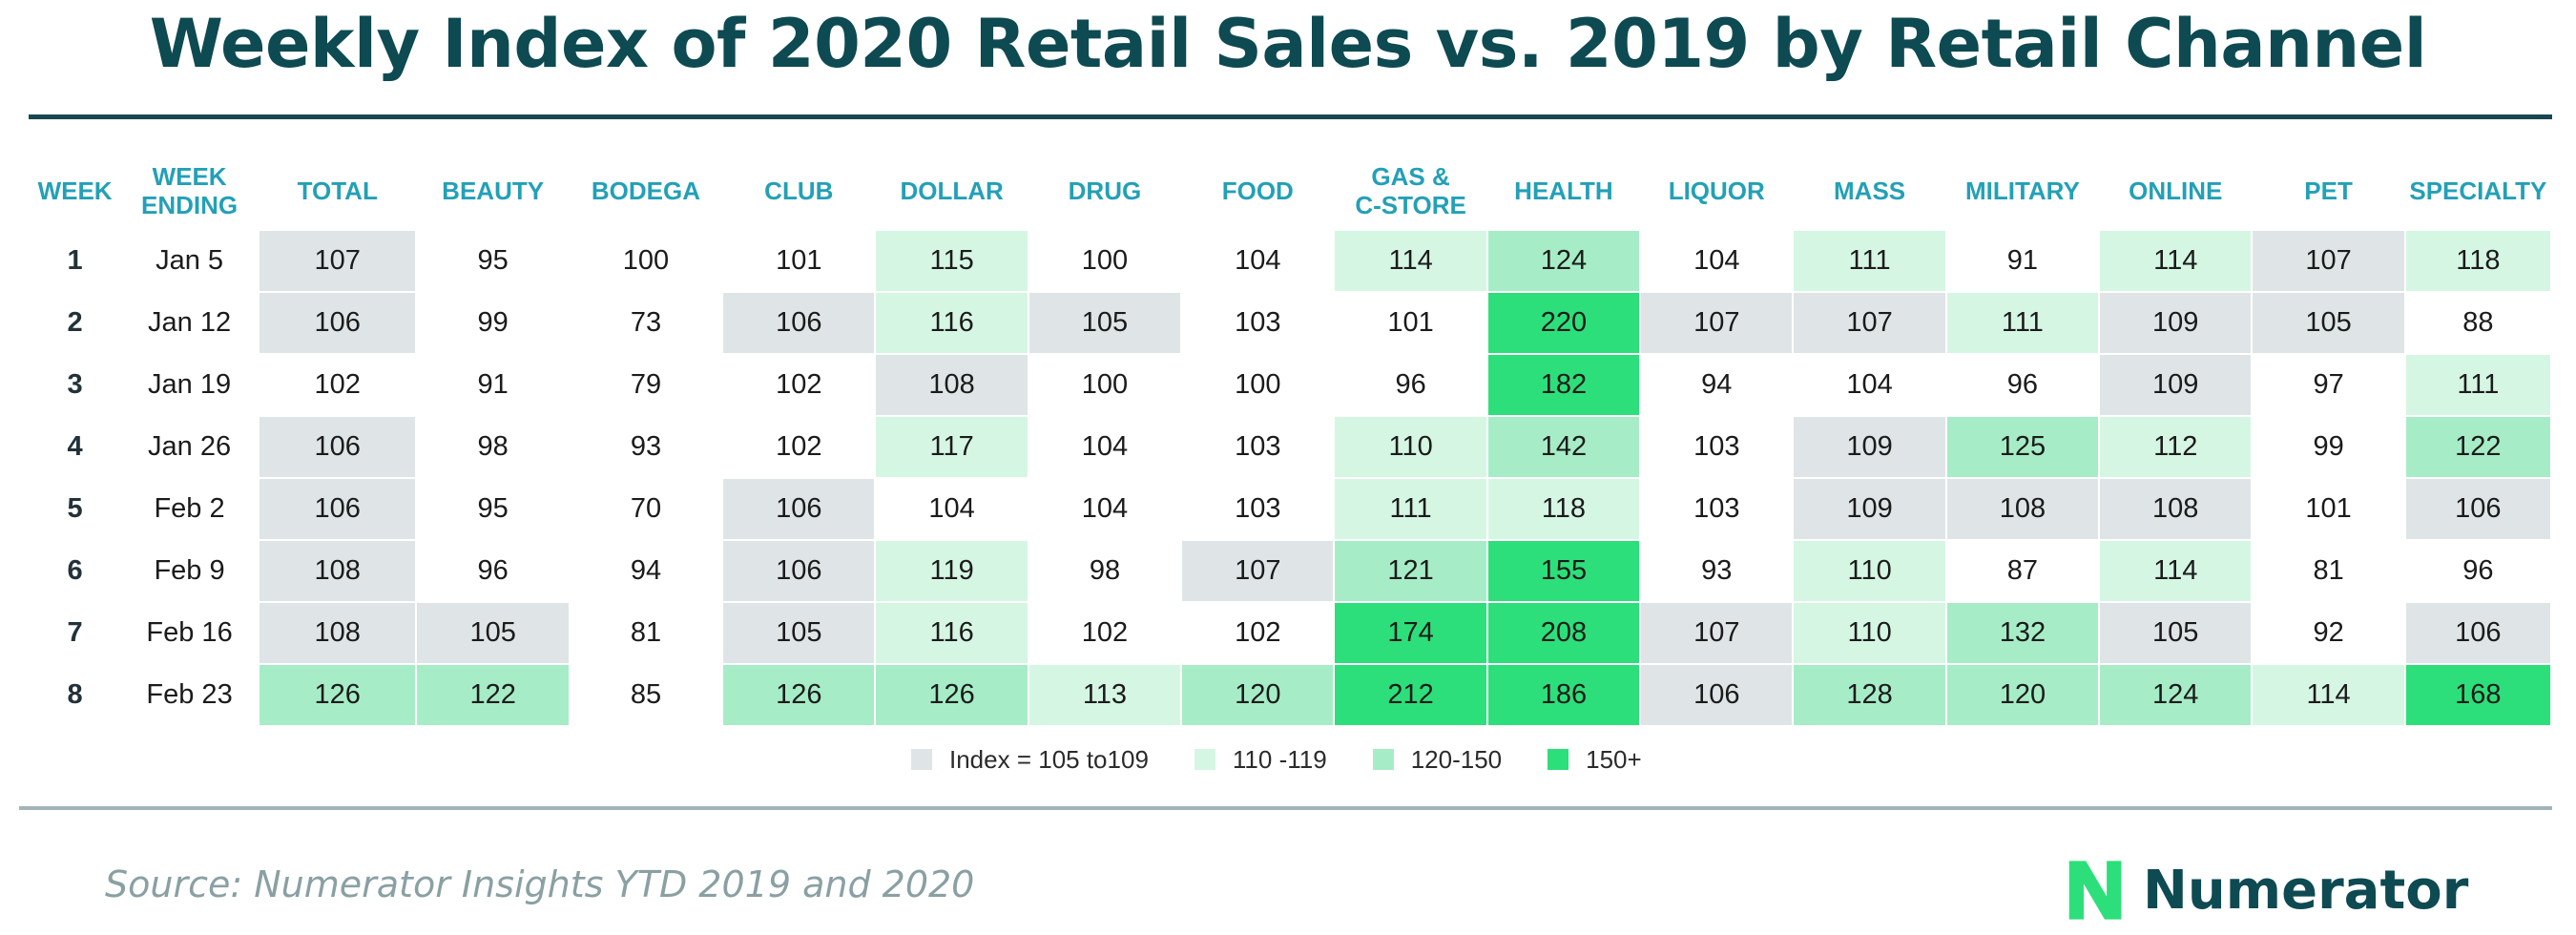 The image size is (2576, 935). Describe the element at coordinates (646, 571) in the screenshot. I see `index-cell: 94` at that location.